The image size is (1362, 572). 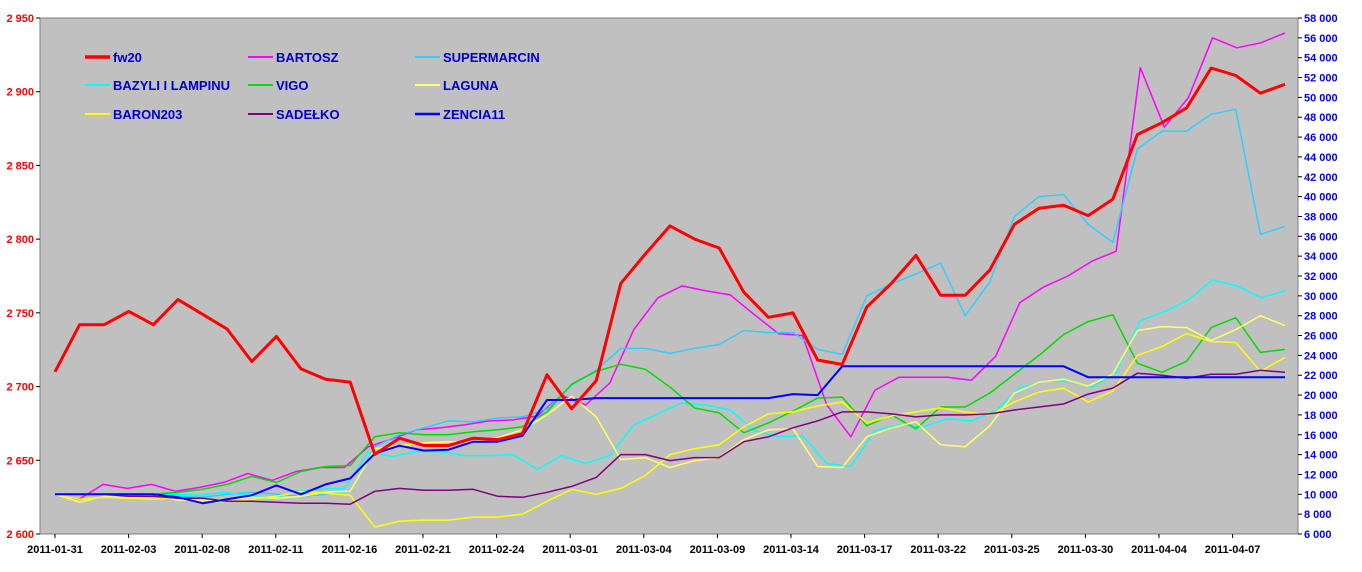 I want to click on x-tick-label: 2011-03-30, so click(x=1086, y=550).